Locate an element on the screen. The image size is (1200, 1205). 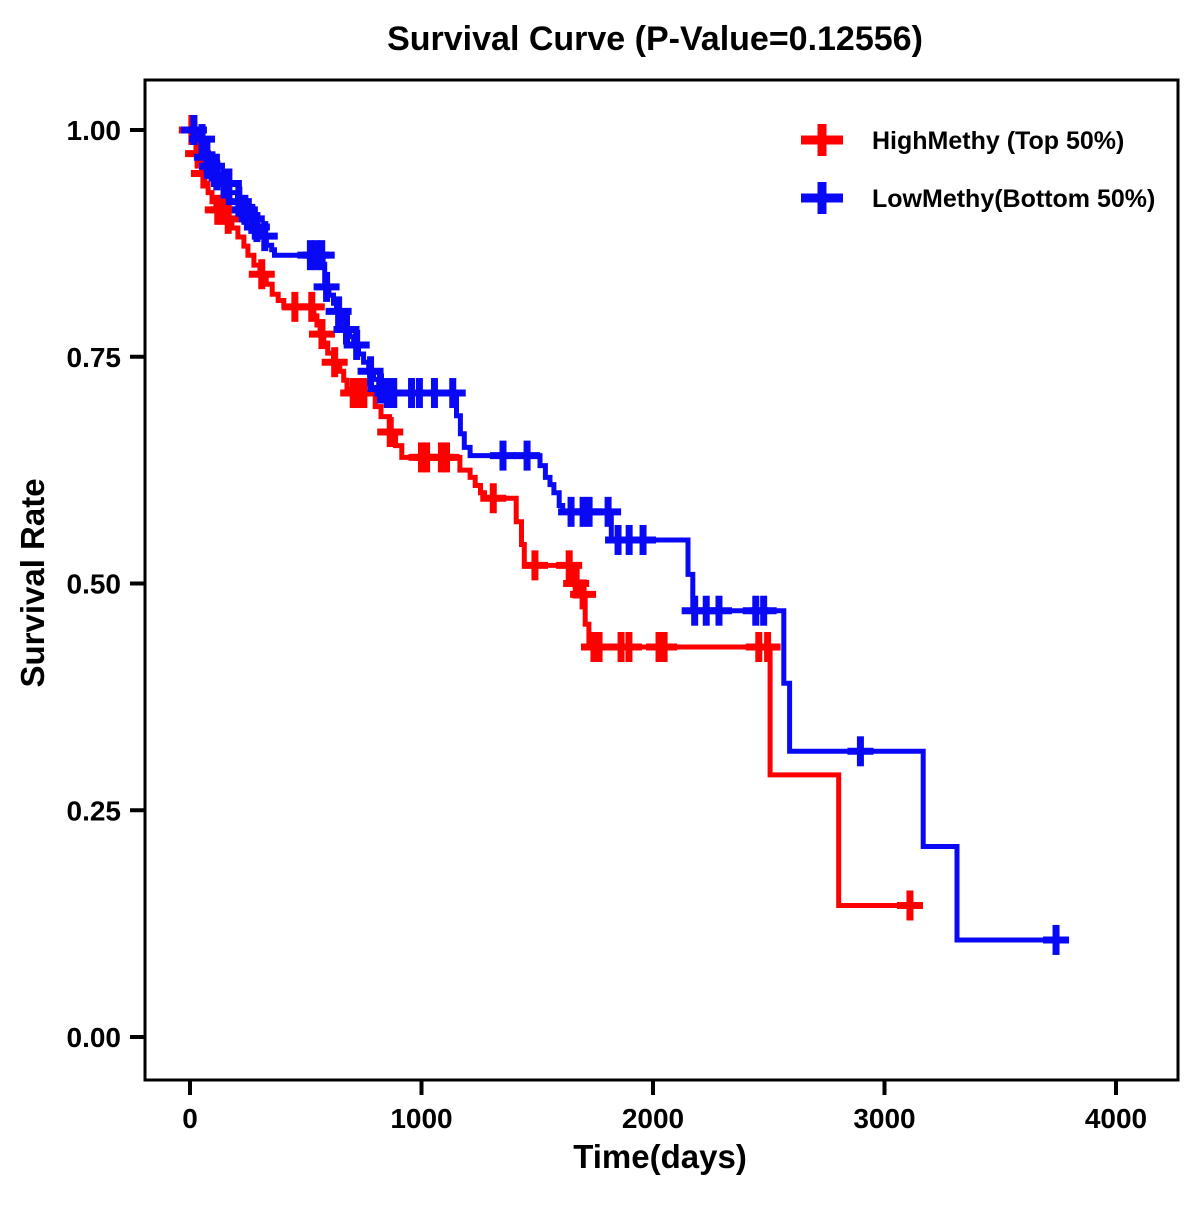
legend-entry-lowmethy: LowMethy(Bottom 50%) is located at coordinates (978, 198).